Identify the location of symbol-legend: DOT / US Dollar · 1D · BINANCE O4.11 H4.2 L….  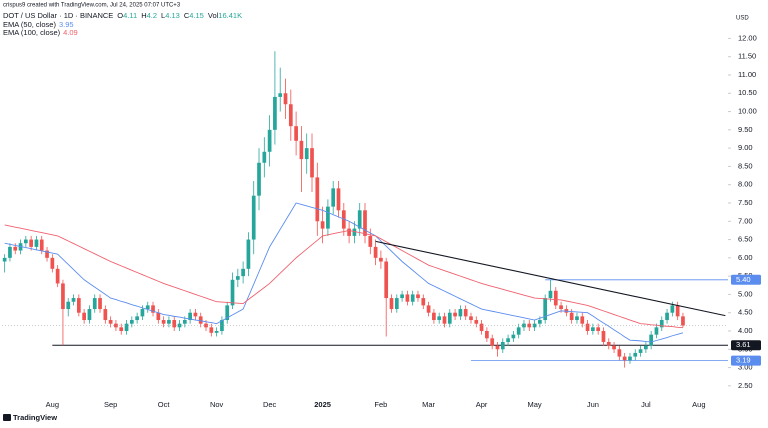
(122, 15).